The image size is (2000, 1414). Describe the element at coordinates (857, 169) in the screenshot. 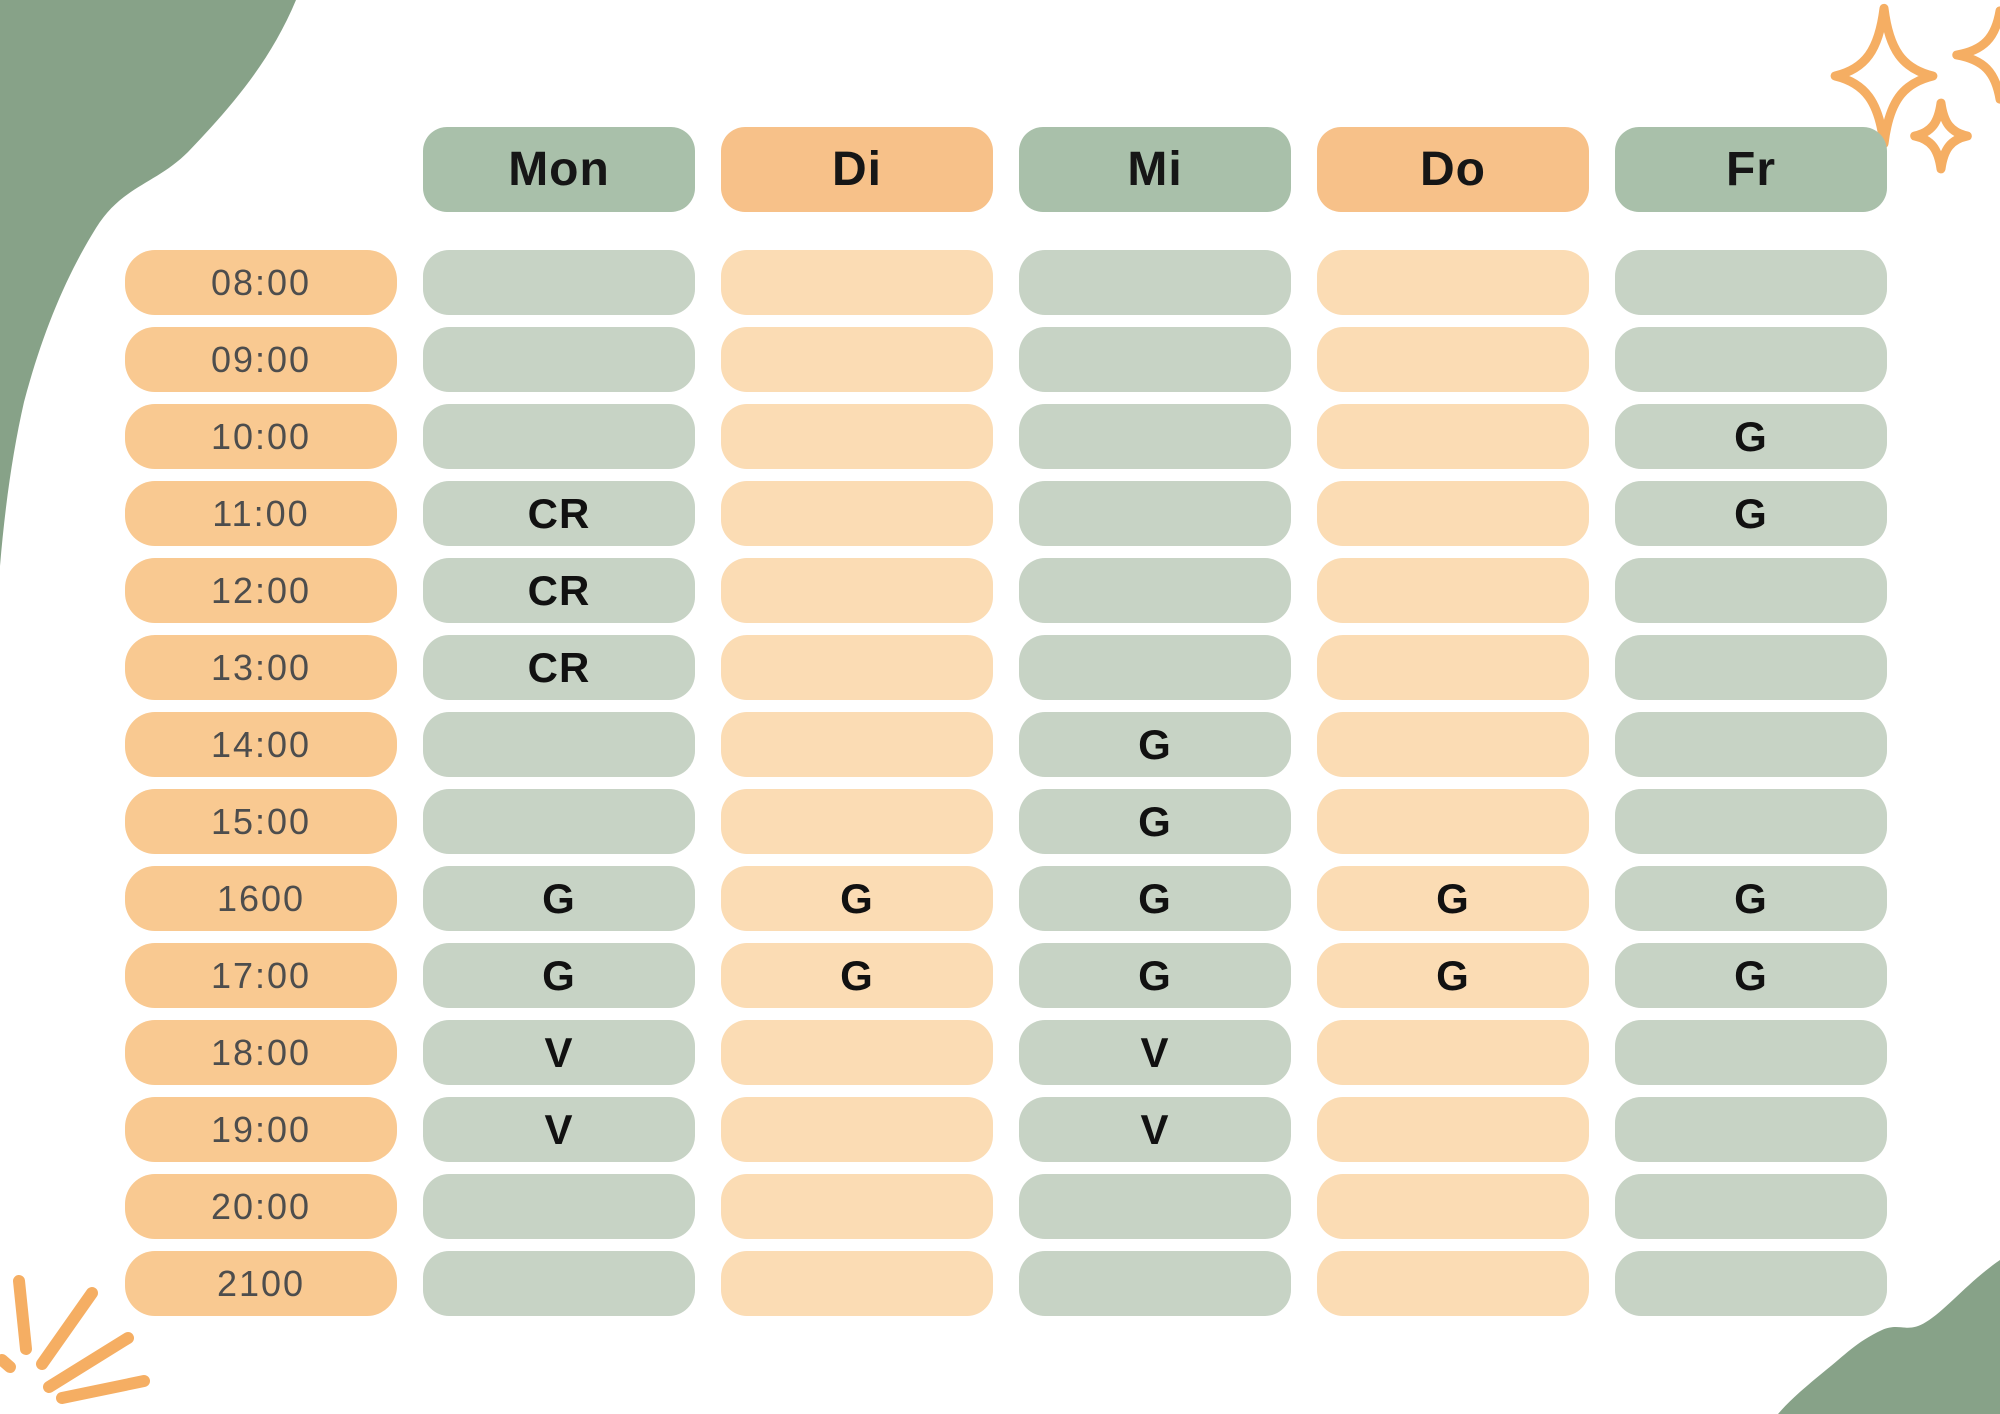

I see `day-header-di: Di` at that location.